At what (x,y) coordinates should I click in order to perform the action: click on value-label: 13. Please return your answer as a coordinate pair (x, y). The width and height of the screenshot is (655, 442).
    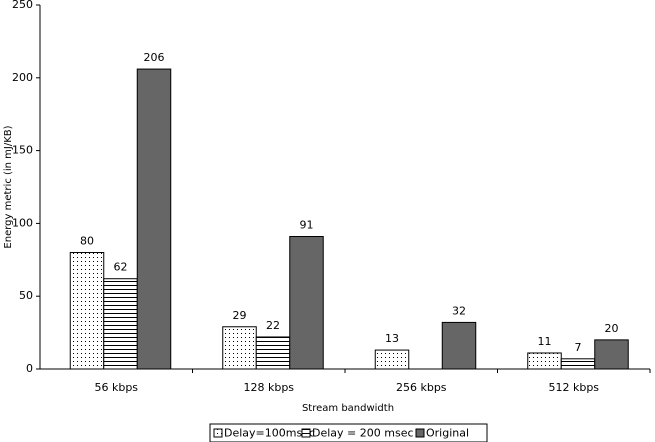
    Looking at the image, I should click on (392, 338).